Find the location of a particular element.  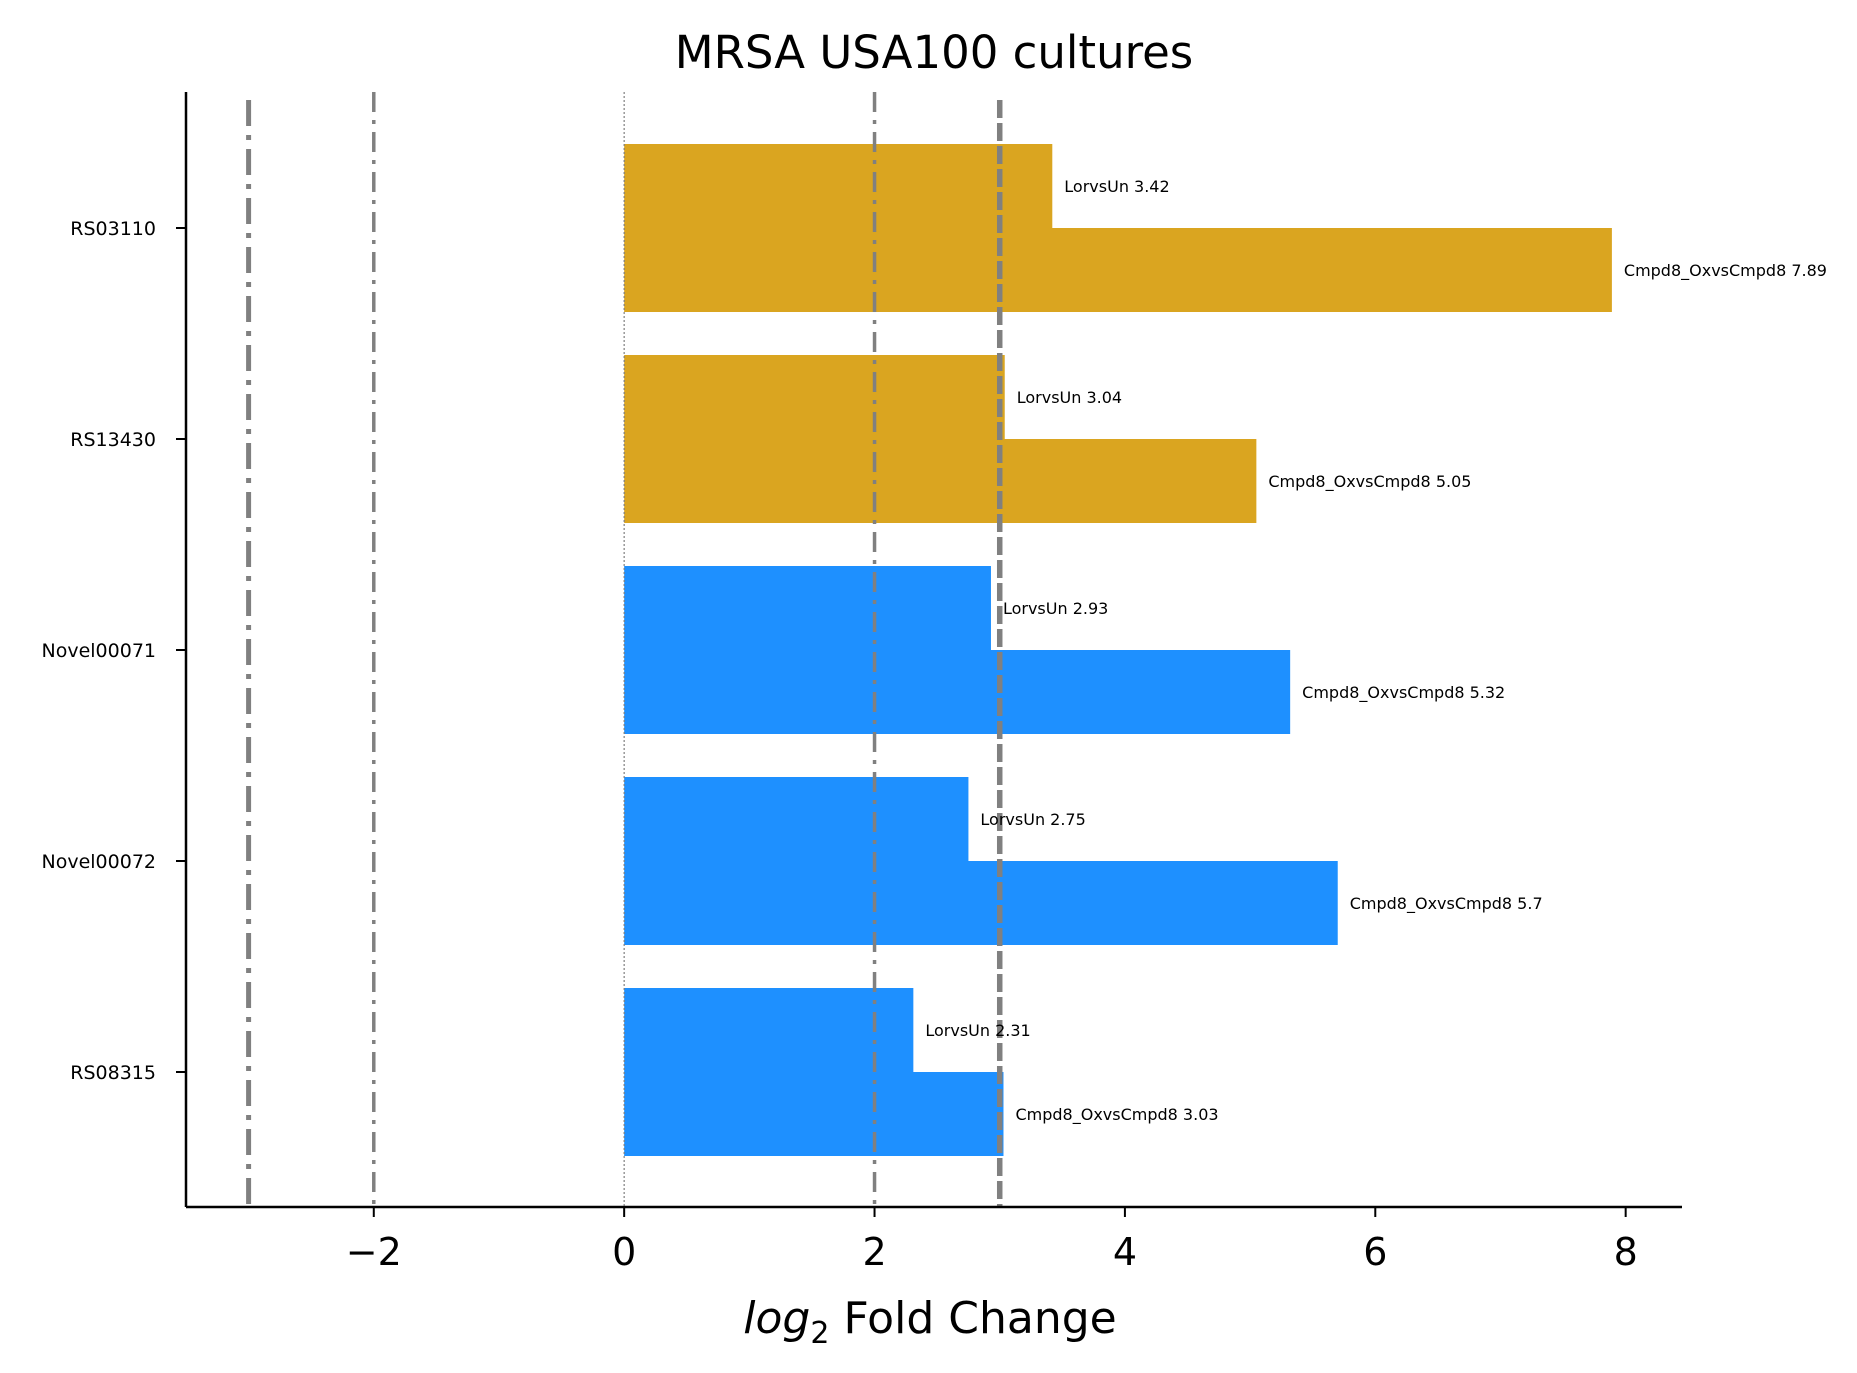

bar-value-label: Cmpd8_OxvsCmpd8 5.32 is located at coordinates (1403, 693).